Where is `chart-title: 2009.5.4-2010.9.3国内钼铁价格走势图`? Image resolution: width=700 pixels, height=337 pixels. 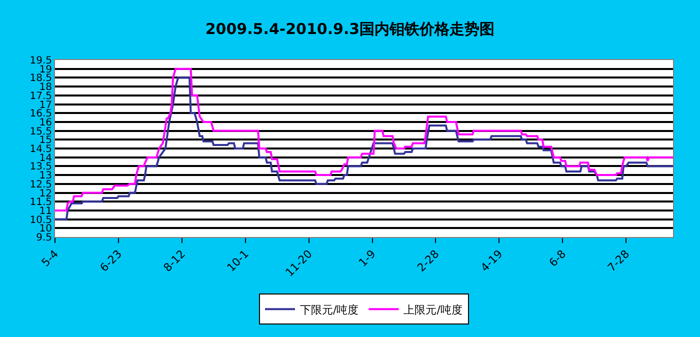
chart-title: 2009.5.4-2010.9.3国内钼铁价格走势图 is located at coordinates (350, 29).